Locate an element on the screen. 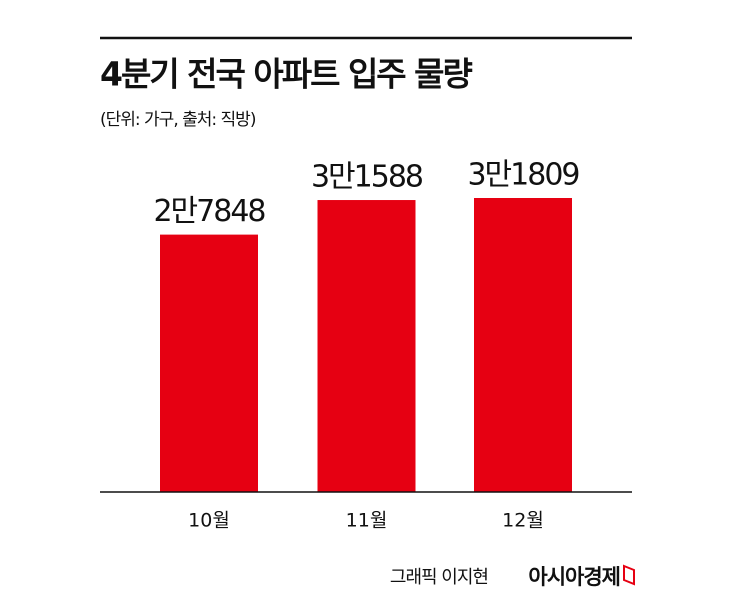  x-tick-label: 11월 is located at coordinates (367, 521).